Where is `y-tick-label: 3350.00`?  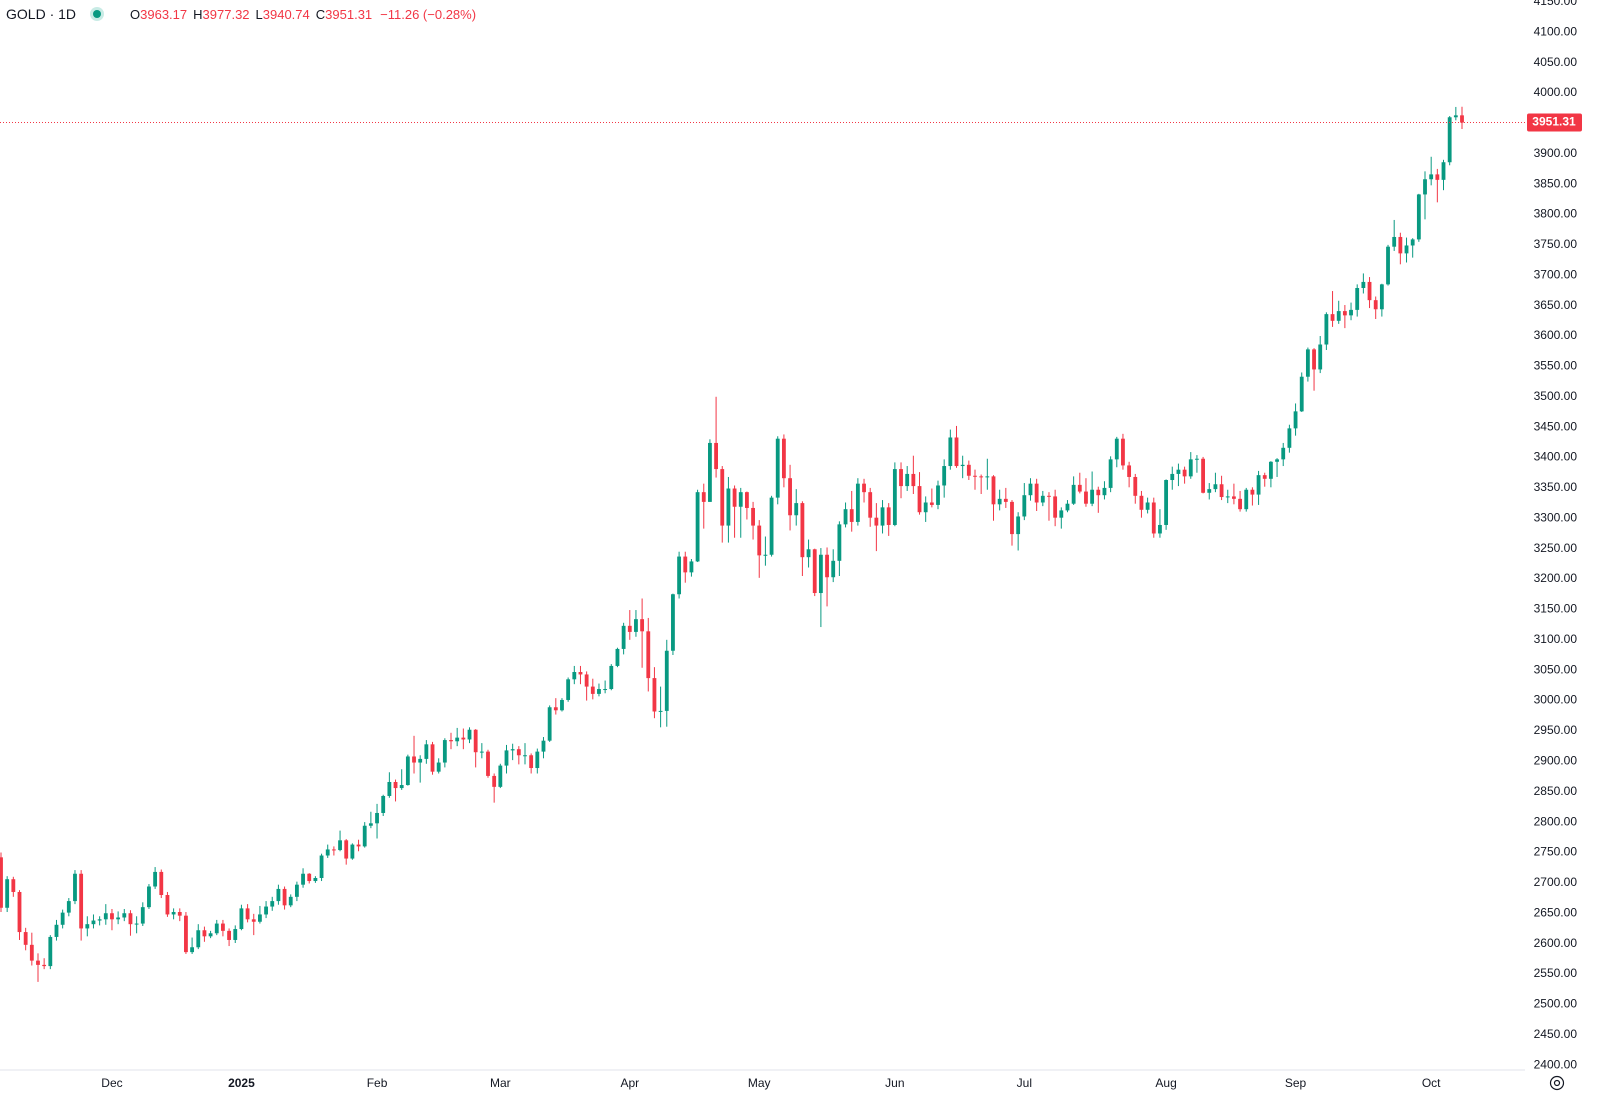
y-tick-label: 3350.00 is located at coordinates (1556, 487).